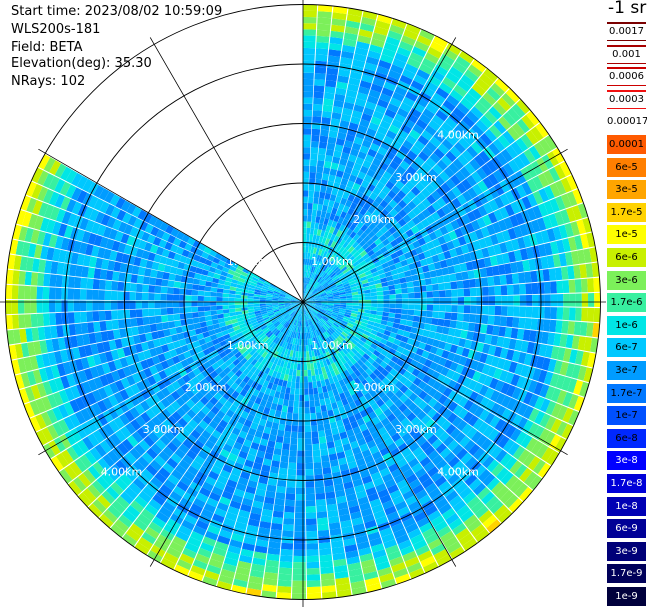  Describe the element at coordinates (164, 429) in the screenshot. I see `range-ring-label: 3.00km` at that location.